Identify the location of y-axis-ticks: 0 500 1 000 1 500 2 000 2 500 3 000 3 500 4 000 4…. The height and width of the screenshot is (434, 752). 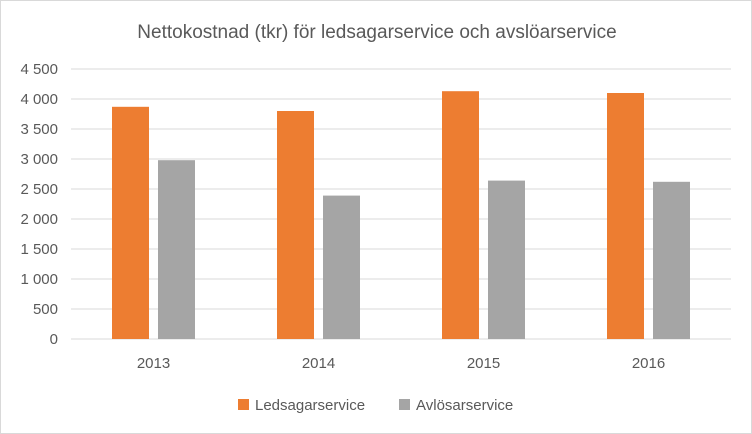
(39, 204).